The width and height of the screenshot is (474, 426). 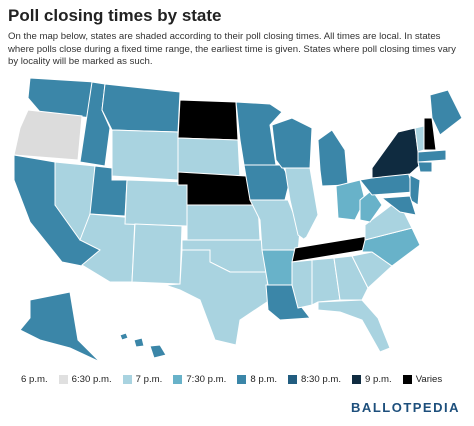 I want to click on legend-item: 6:30 p.m., so click(x=85, y=379).